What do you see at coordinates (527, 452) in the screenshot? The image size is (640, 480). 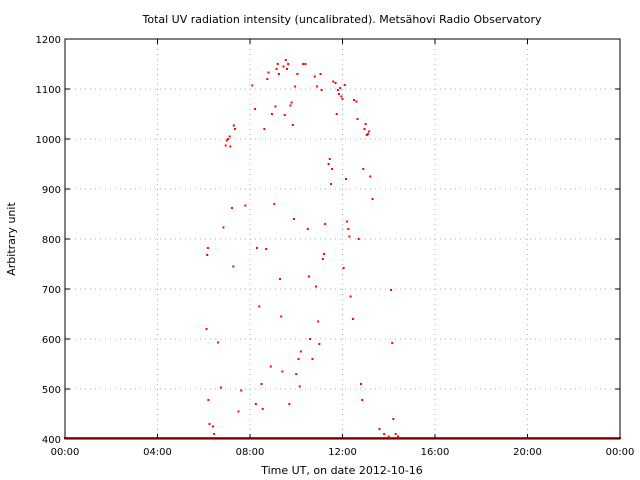 I see `x-tick-label: 20:00` at bounding box center [527, 452].